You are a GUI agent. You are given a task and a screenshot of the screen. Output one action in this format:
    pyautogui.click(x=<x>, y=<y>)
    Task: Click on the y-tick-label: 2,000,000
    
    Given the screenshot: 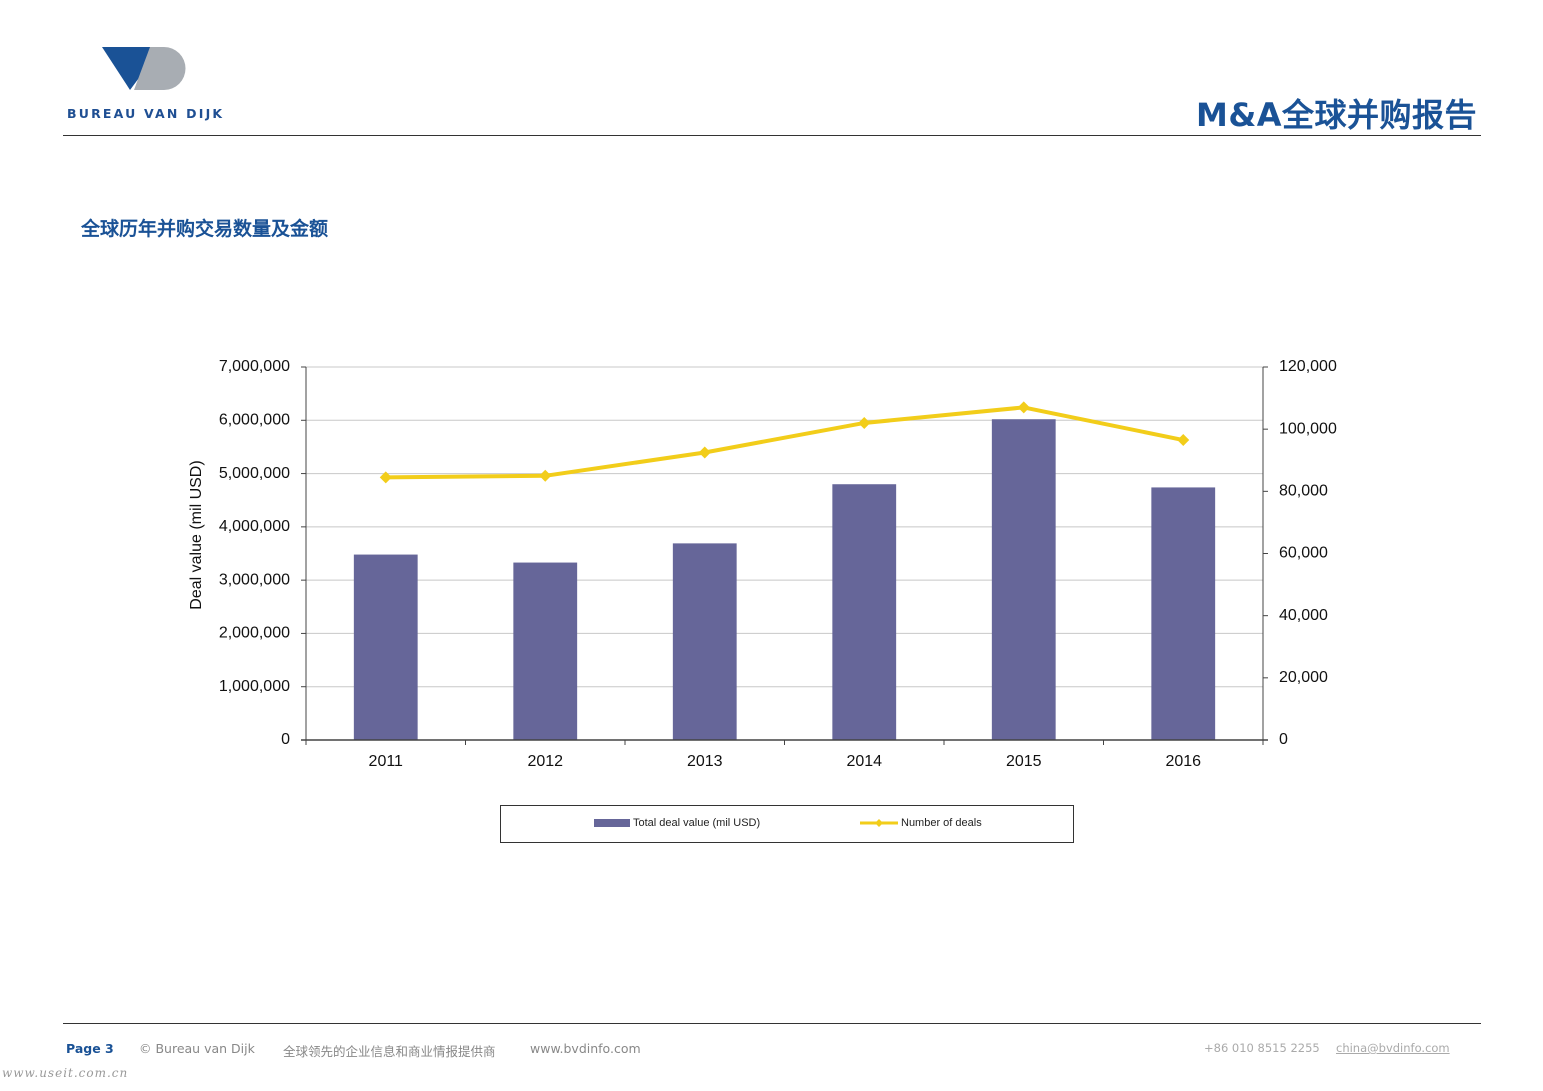 What is the action you would take?
    pyautogui.click(x=254, y=633)
    